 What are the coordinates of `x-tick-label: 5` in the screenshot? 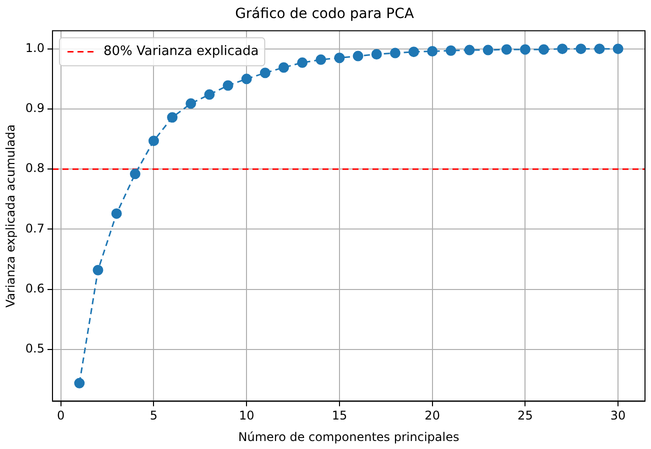 It's located at (154, 415).